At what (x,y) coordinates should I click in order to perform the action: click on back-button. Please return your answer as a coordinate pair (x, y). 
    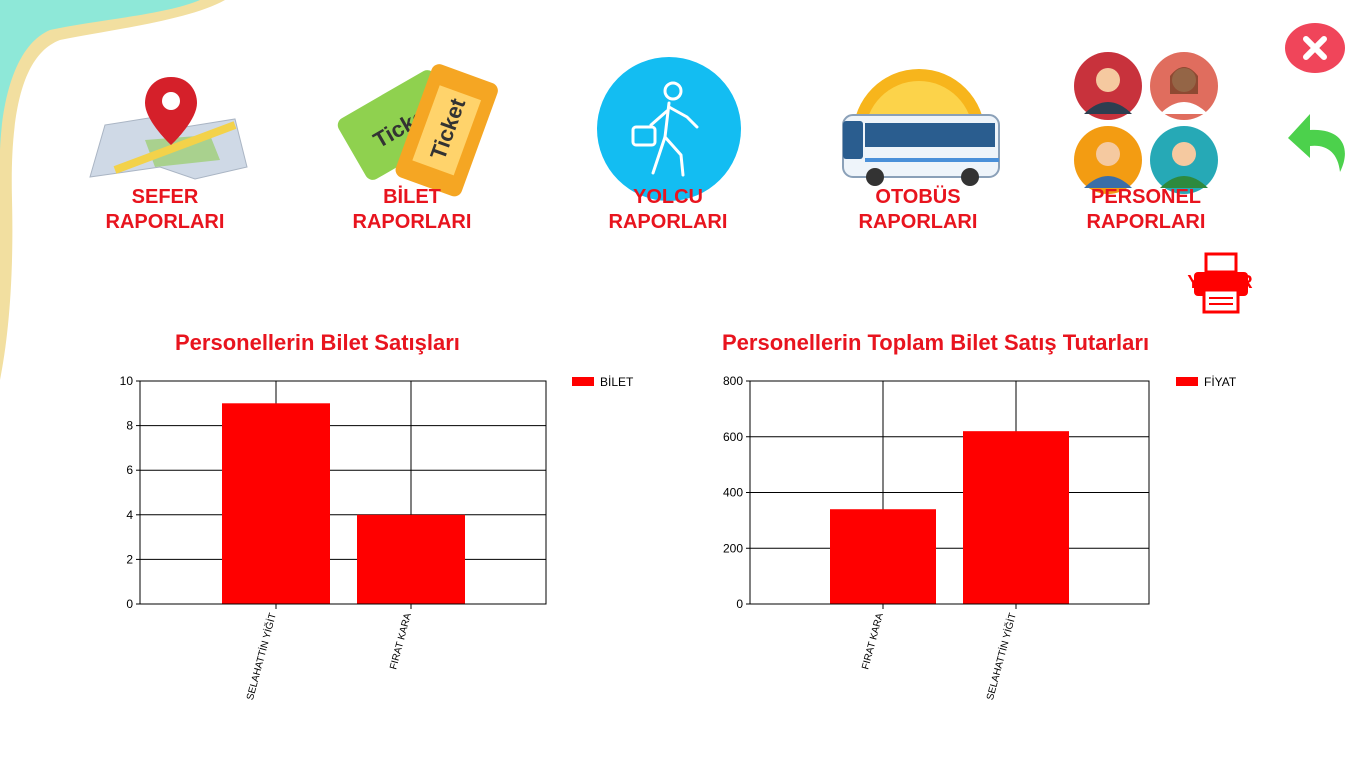
    Looking at the image, I should click on (1318, 143).